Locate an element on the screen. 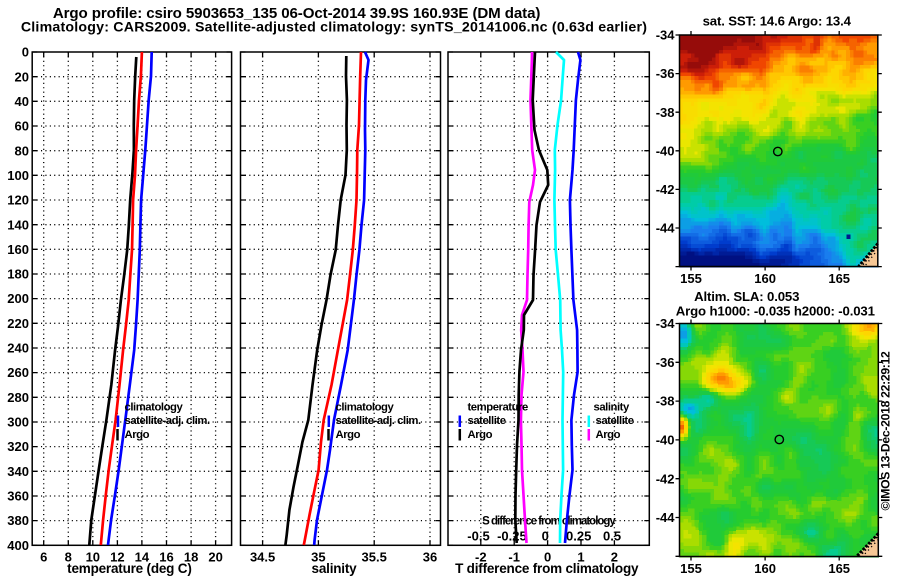 The height and width of the screenshot is (580, 900). svg-text: 8 is located at coordinates (68, 557).